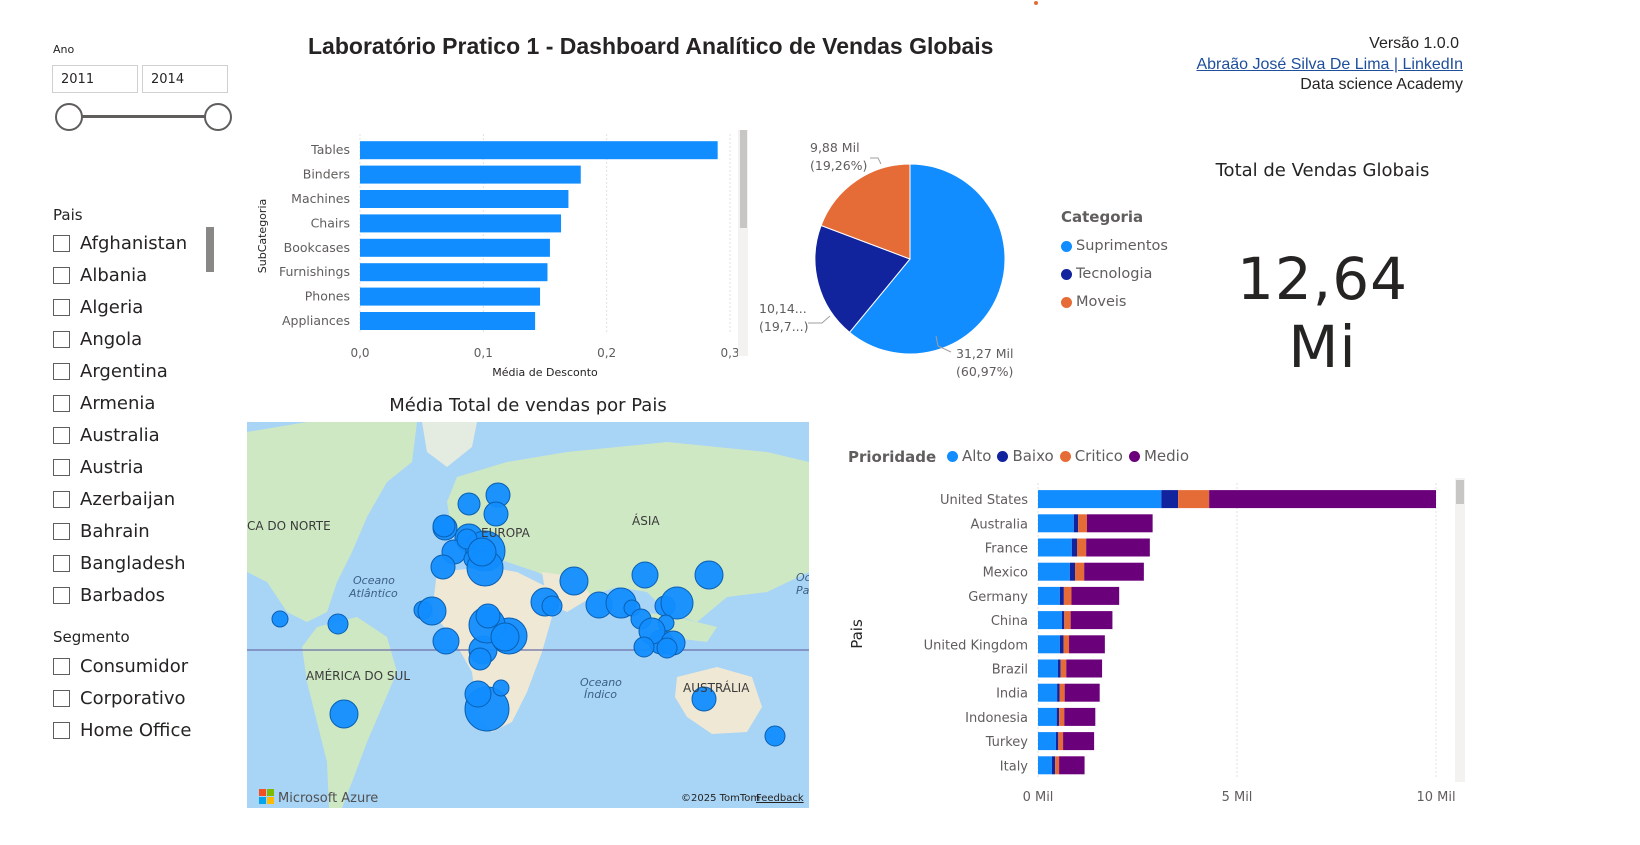  What do you see at coordinates (1114, 274) in the screenshot?
I see `pie-legend-item-tecnologia: Tecnologia` at bounding box center [1114, 274].